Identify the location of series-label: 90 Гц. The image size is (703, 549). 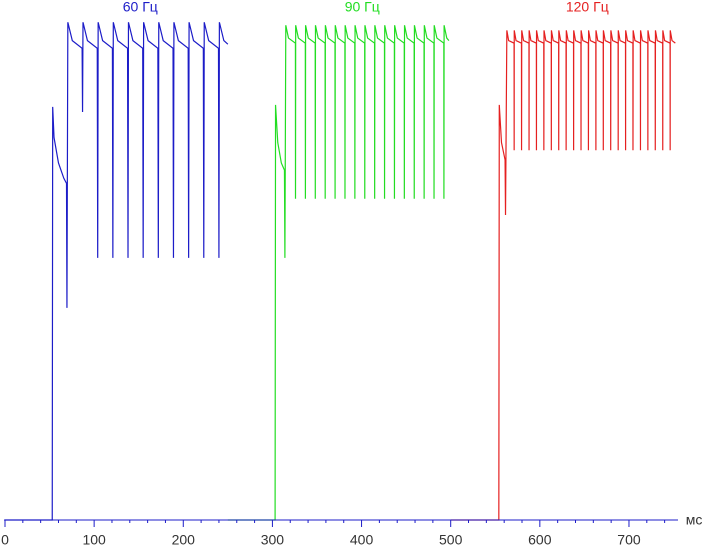
(362, 7).